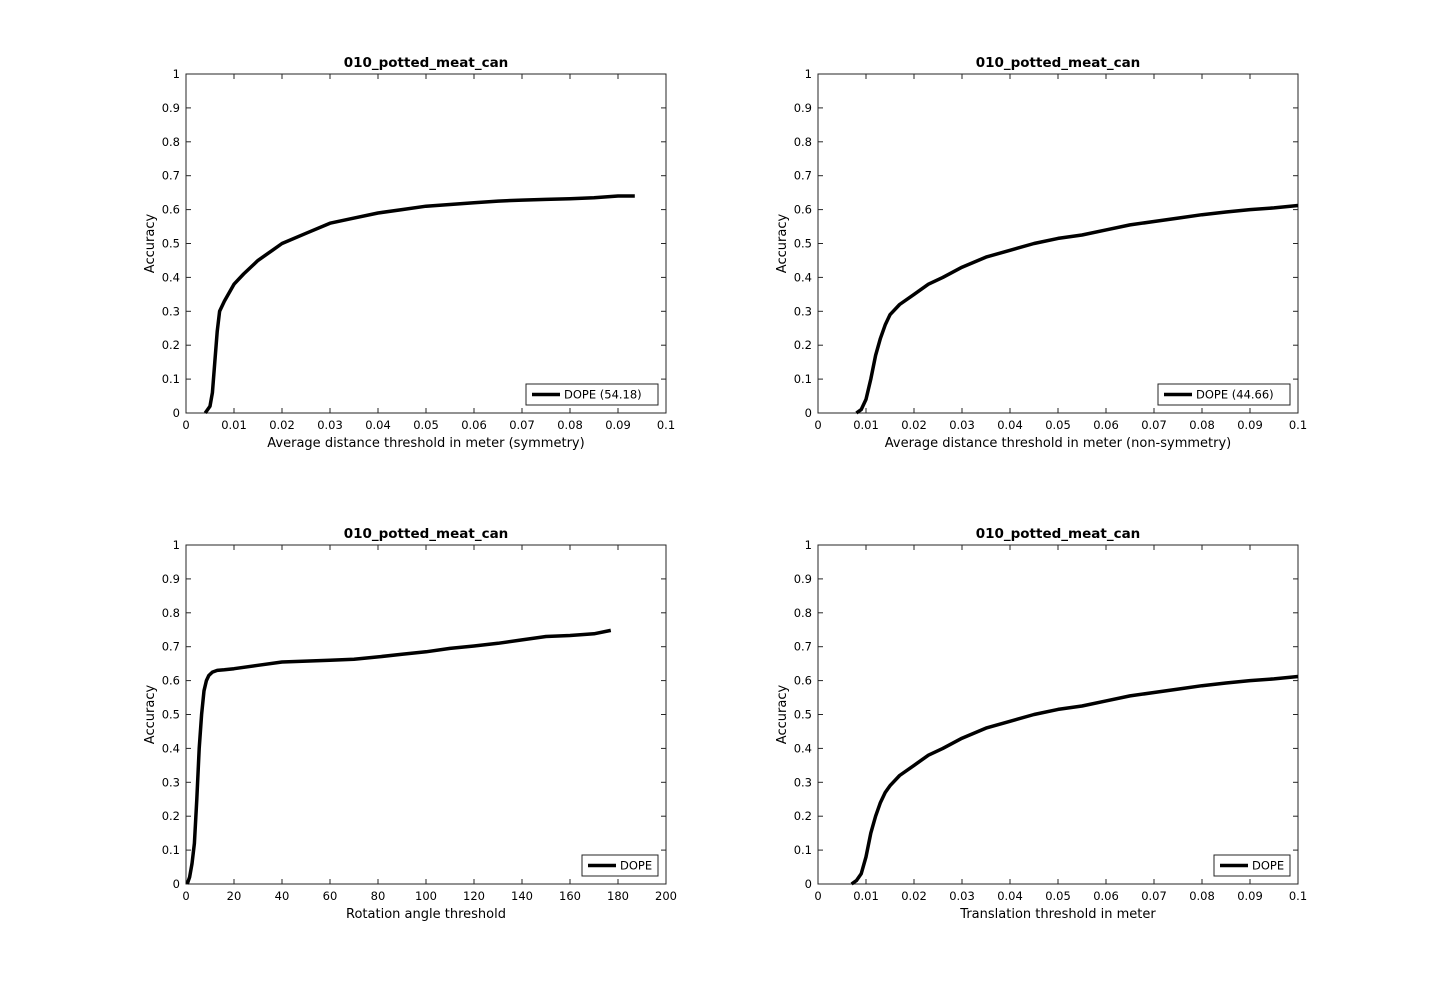 This screenshot has height=993, width=1434. Describe the element at coordinates (1057, 914) in the screenshot. I see `x-axis-label: Translation threshold in meter` at that location.